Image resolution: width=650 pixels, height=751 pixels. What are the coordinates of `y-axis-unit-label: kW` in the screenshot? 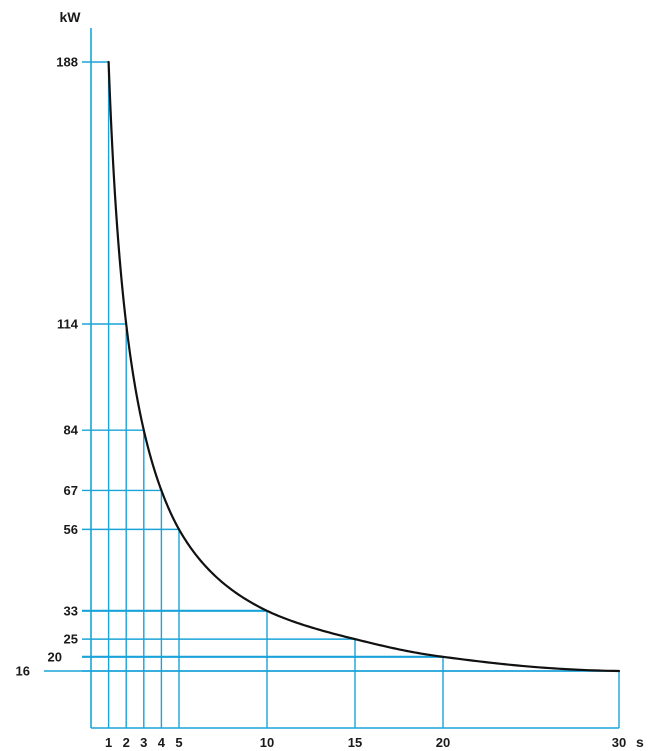 It's located at (71, 17).